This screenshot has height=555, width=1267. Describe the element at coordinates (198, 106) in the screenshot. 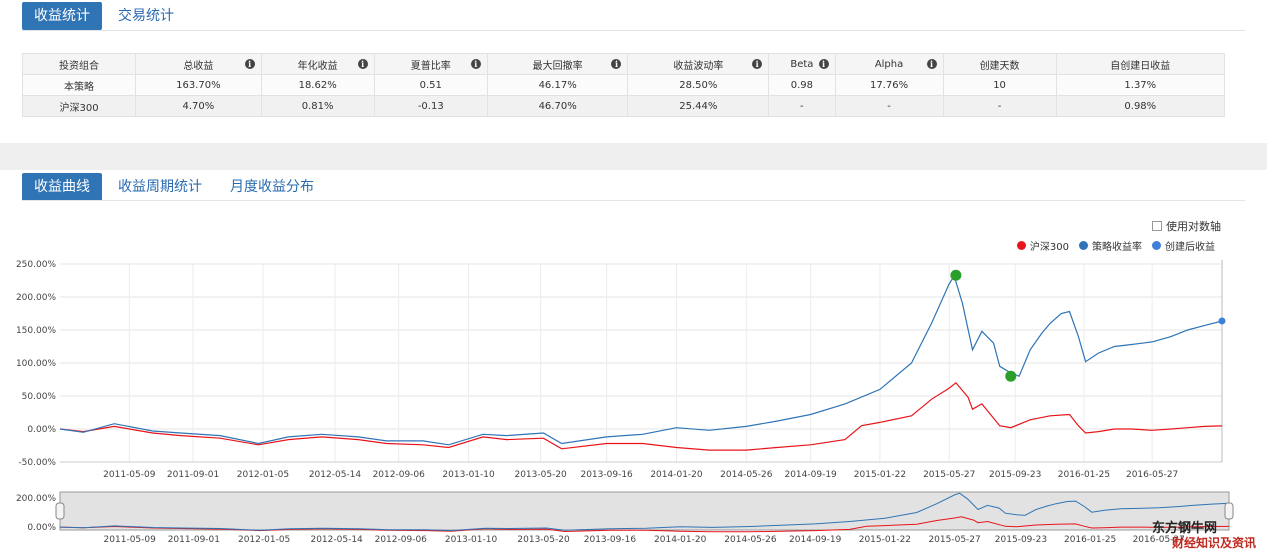

I see `table-cell: 4.70%` at that location.